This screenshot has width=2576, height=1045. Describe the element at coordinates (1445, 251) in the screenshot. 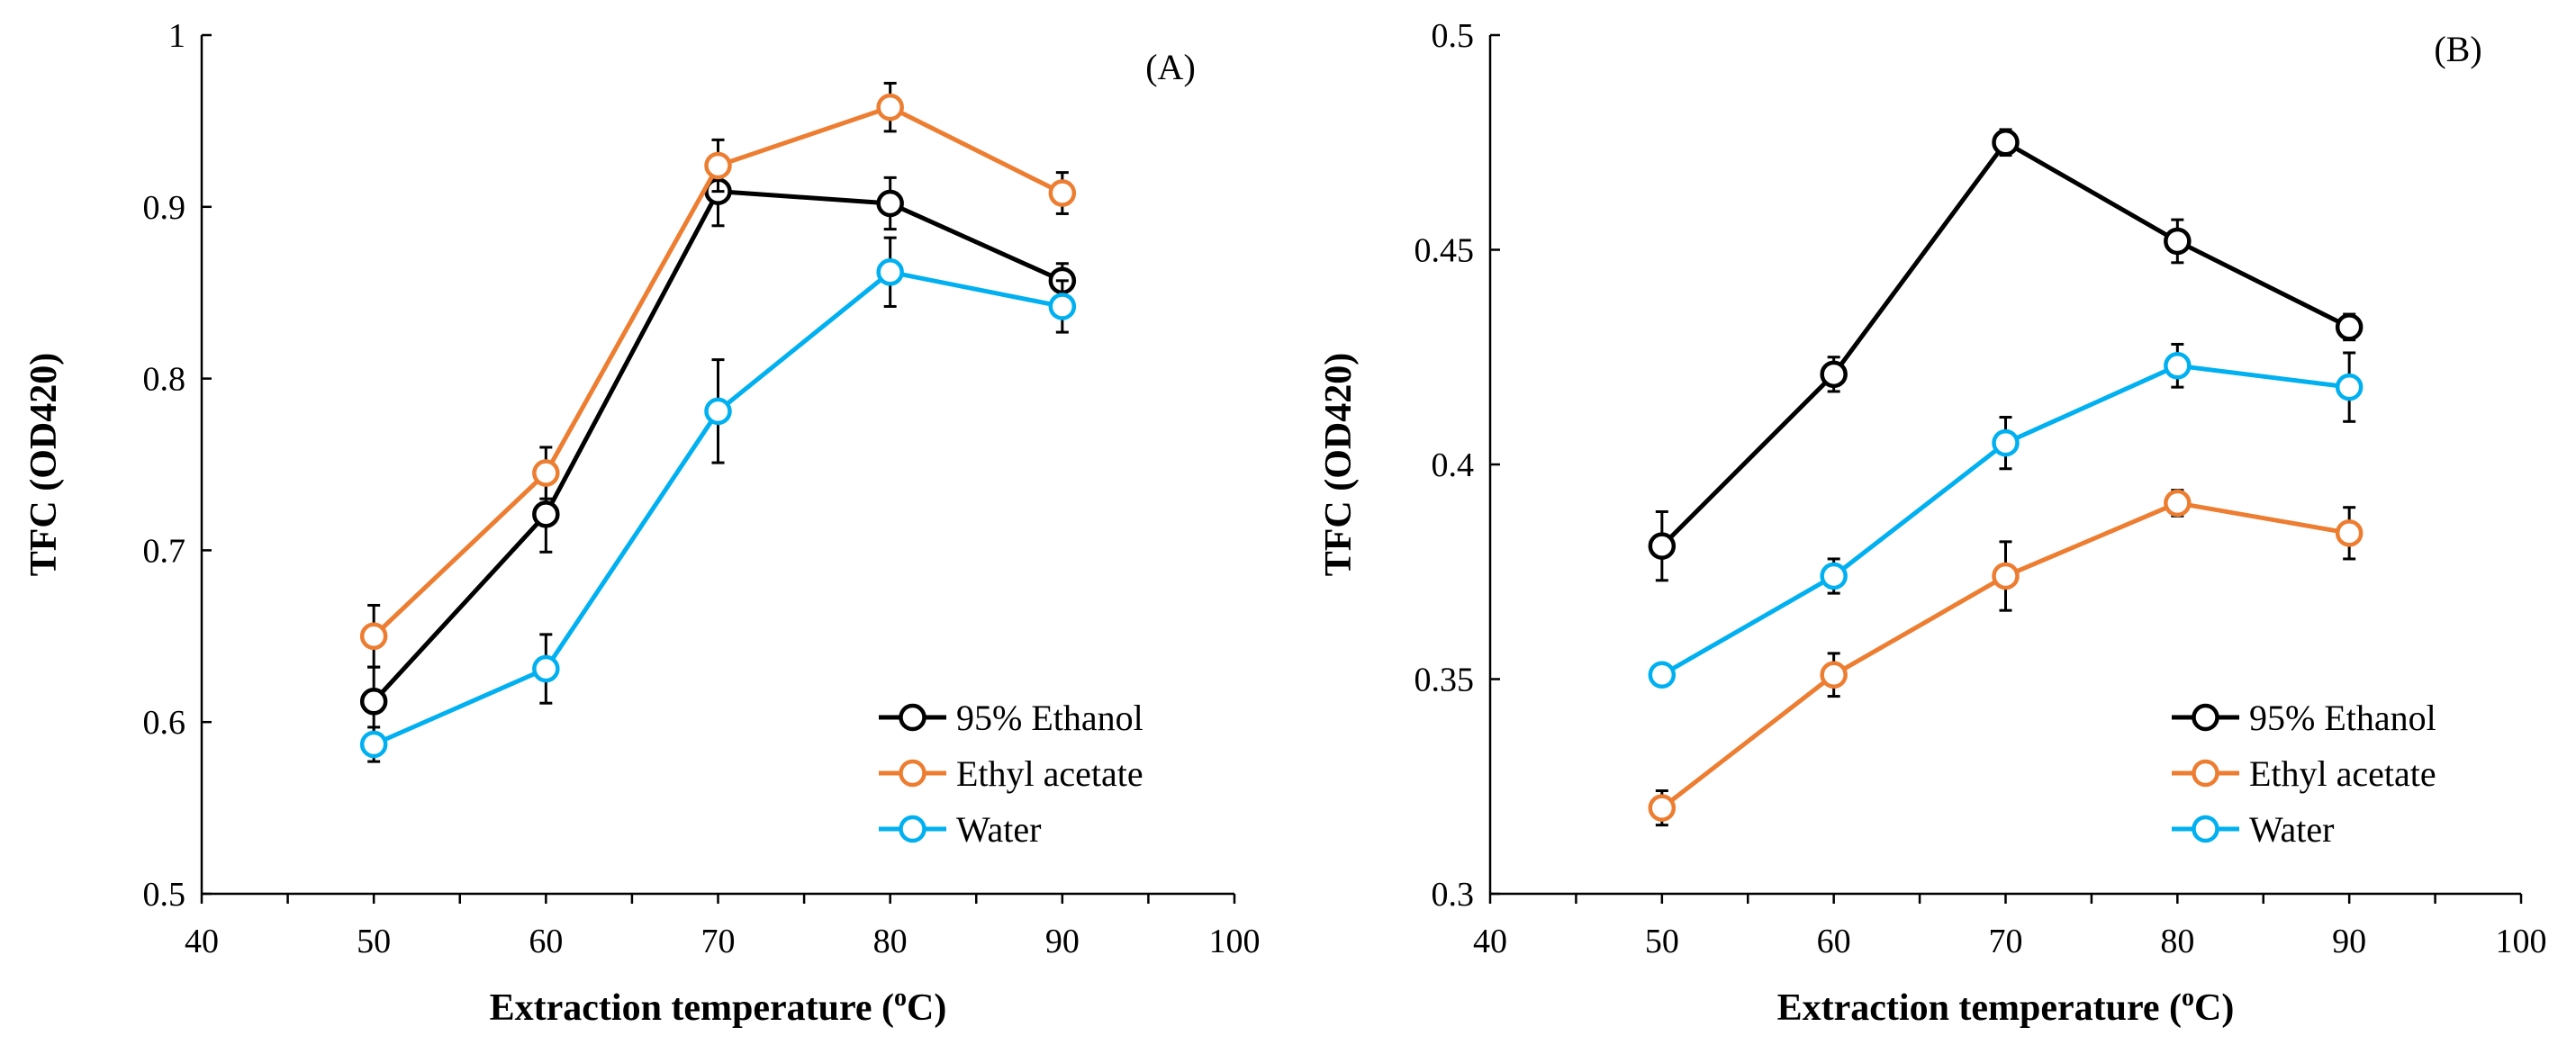

I see `y-tick-label: 0.45` at that location.